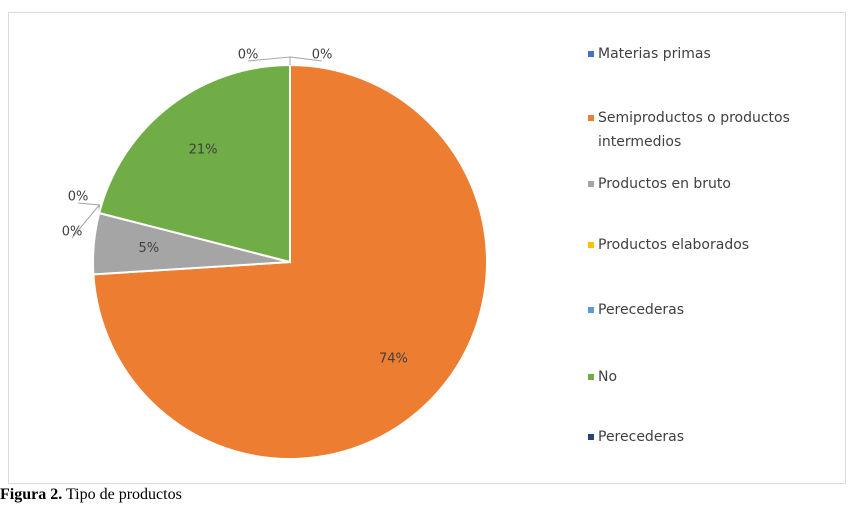  What do you see at coordinates (674, 245) in the screenshot?
I see `legend-label: Productos elaborados` at bounding box center [674, 245].